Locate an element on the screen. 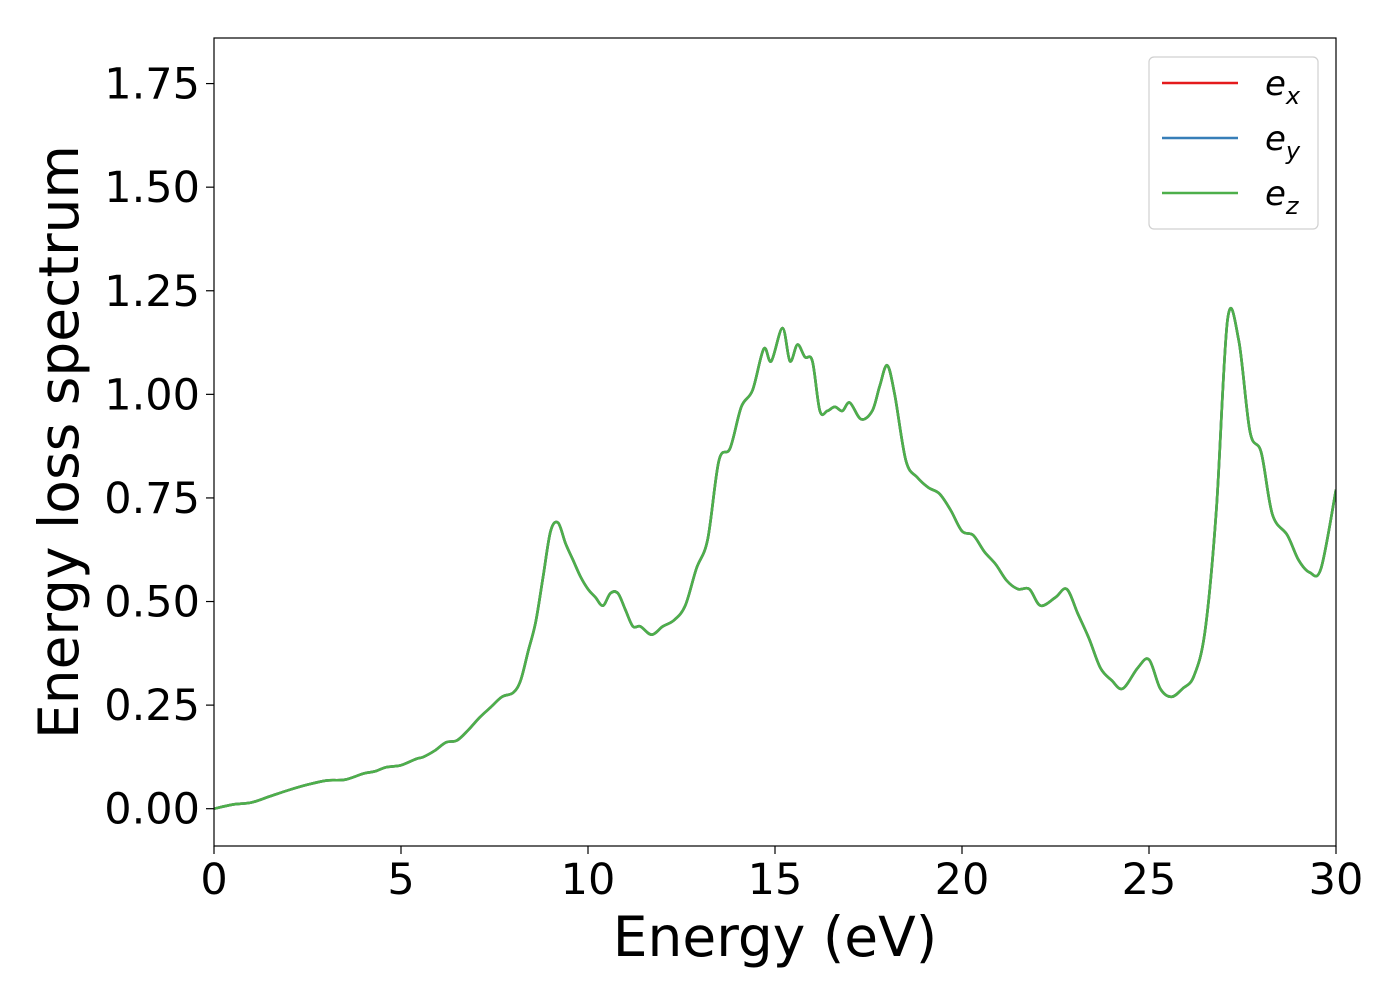 Image resolution: width=1400 pixels, height=1000 pixels. x-tick-label: 25 is located at coordinates (1149, 880).